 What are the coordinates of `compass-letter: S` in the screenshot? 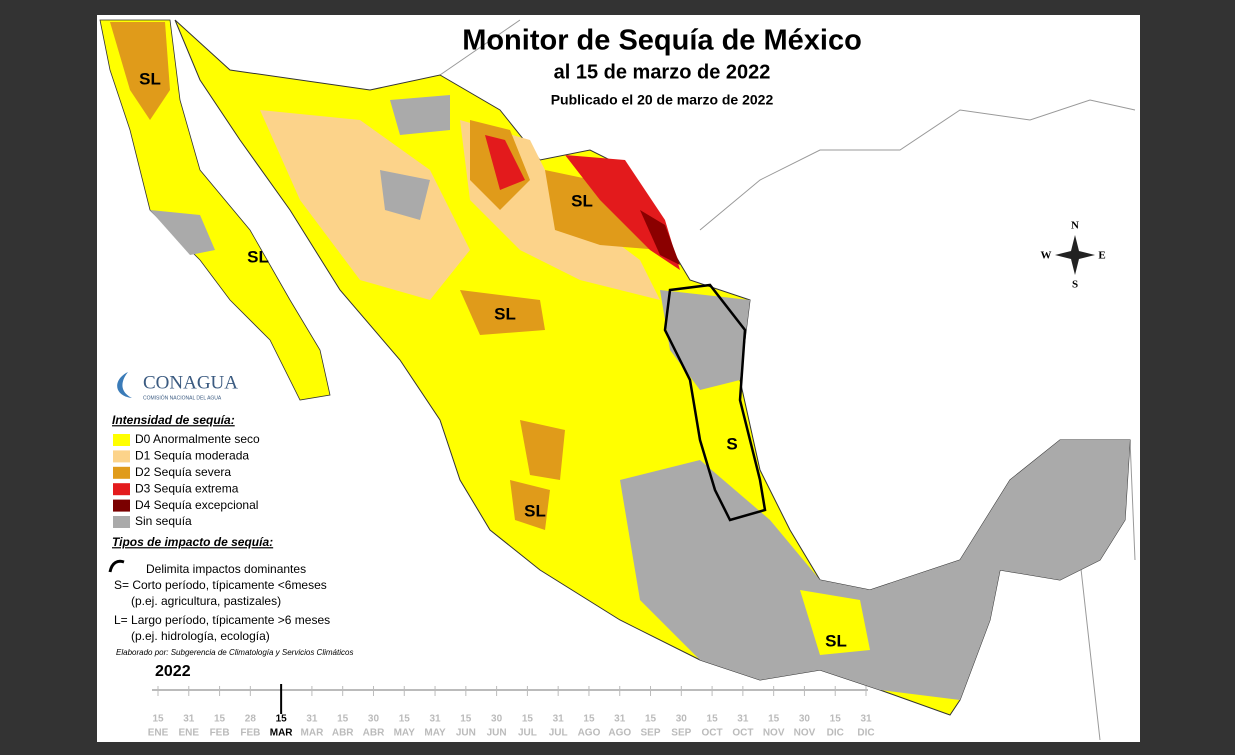 It's located at (1075, 285).